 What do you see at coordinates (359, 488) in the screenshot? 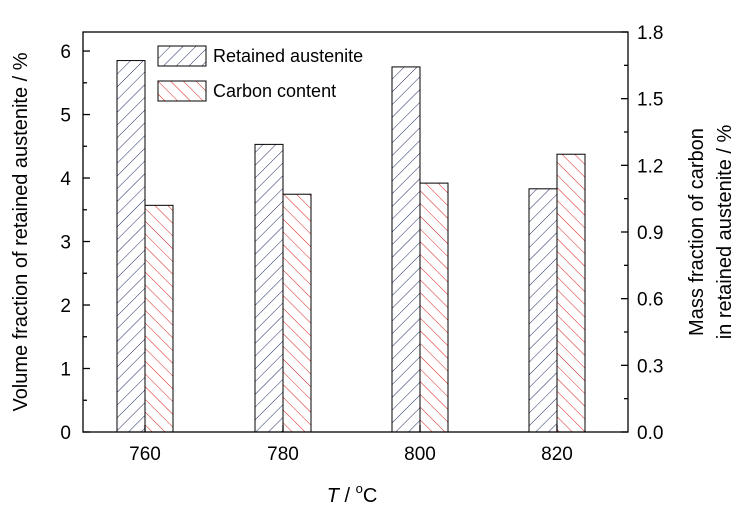
I see `x-axis-title-degree: o` at bounding box center [359, 488].